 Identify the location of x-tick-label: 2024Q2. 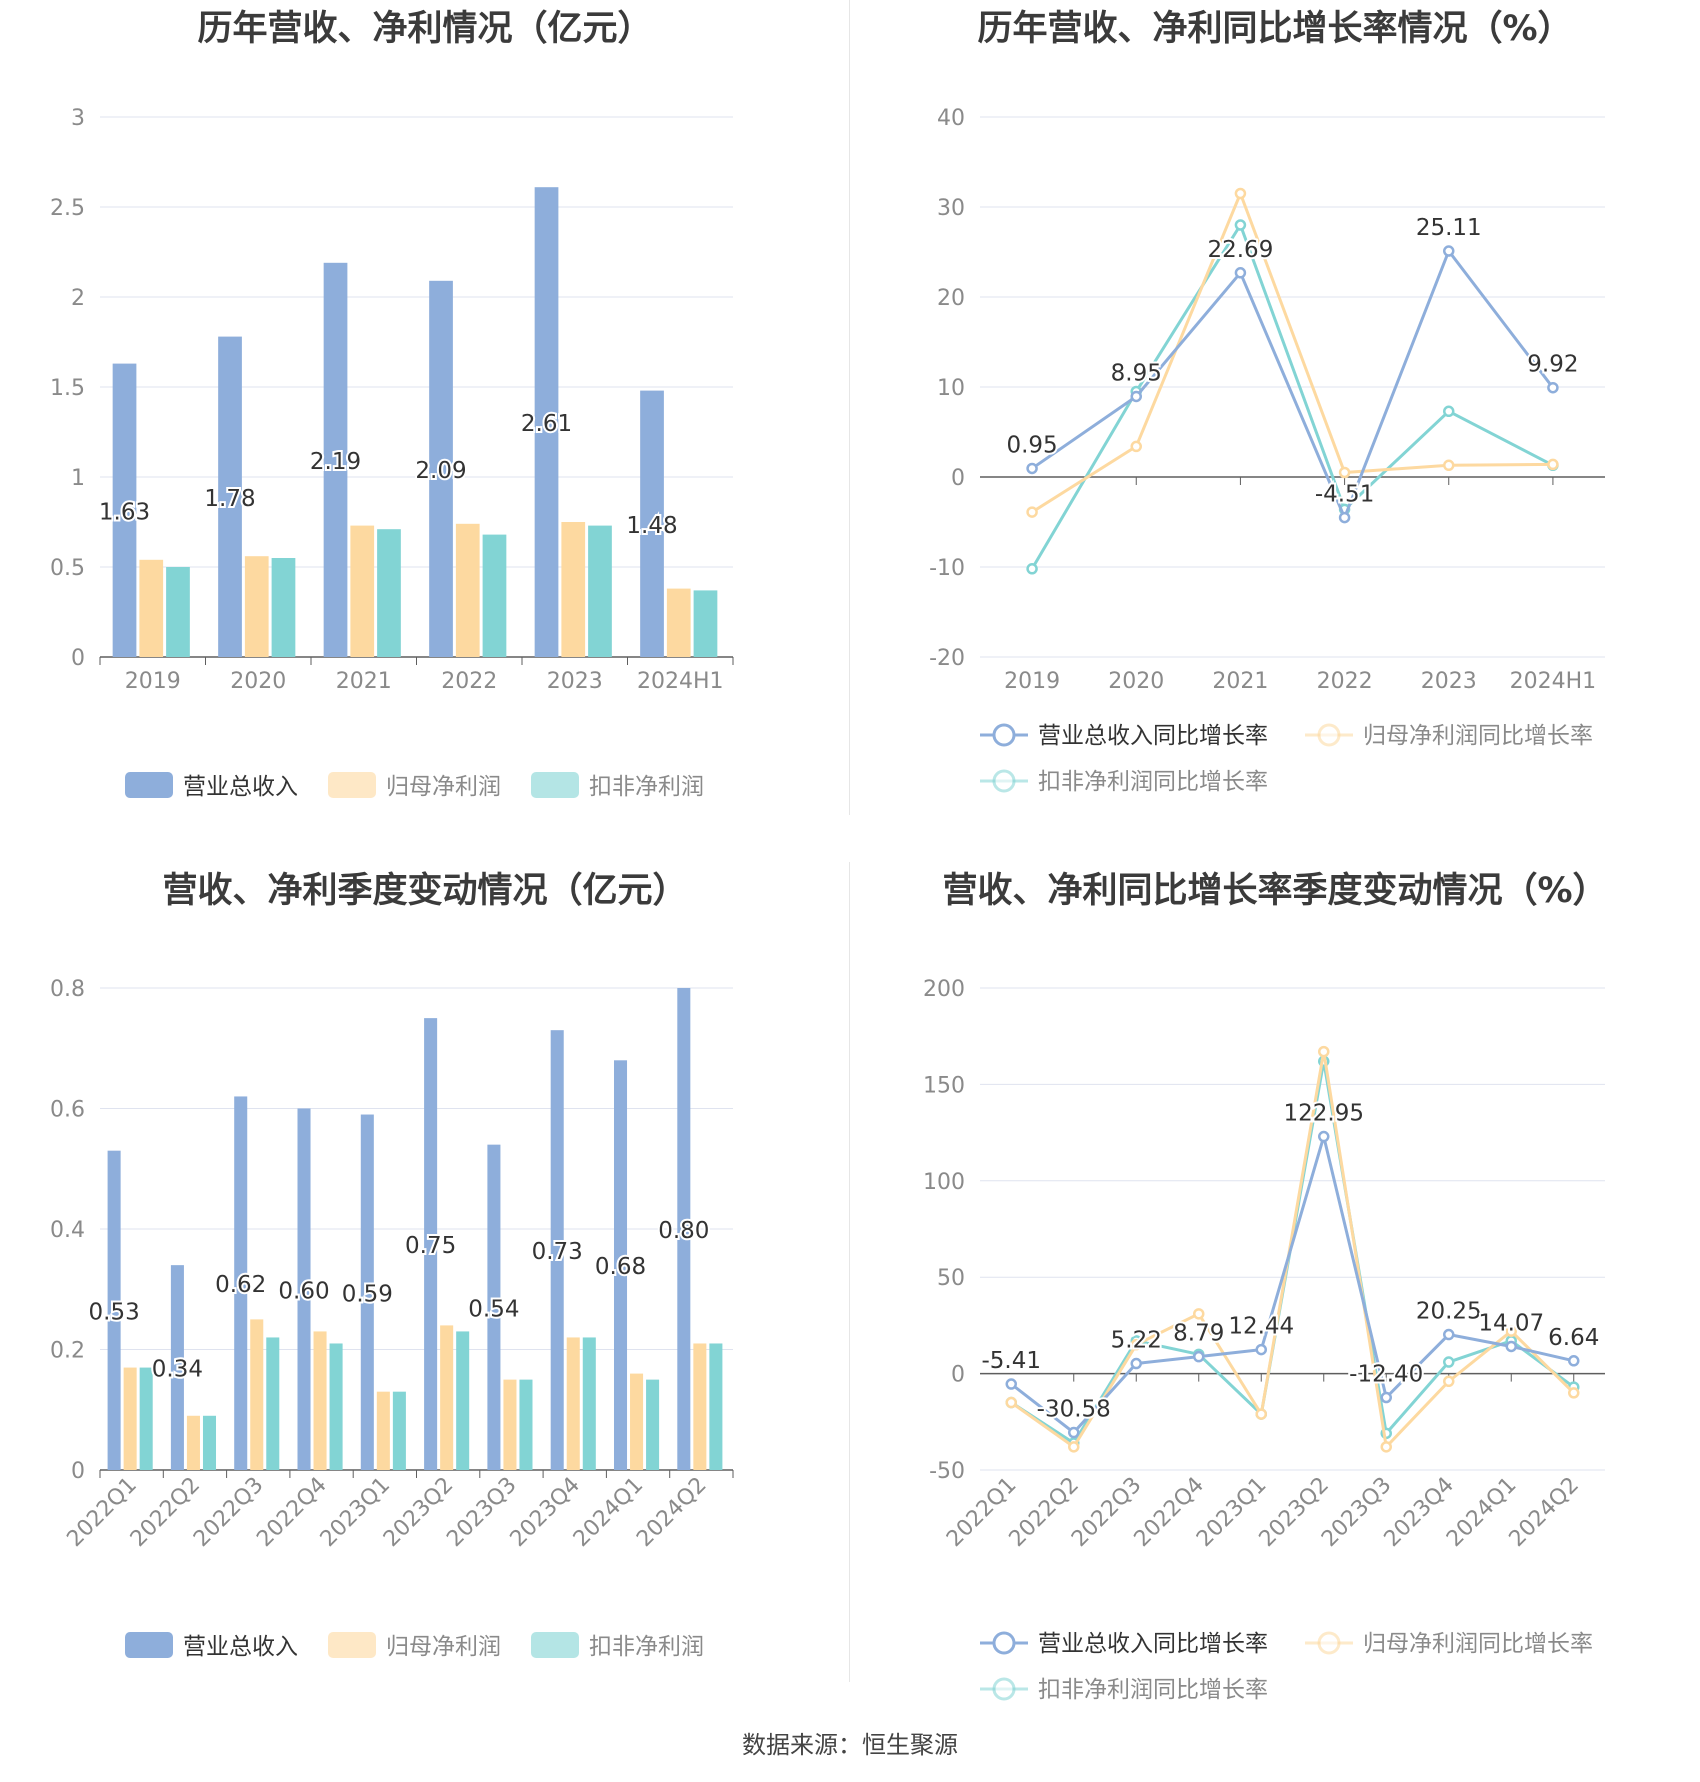
(671, 1512).